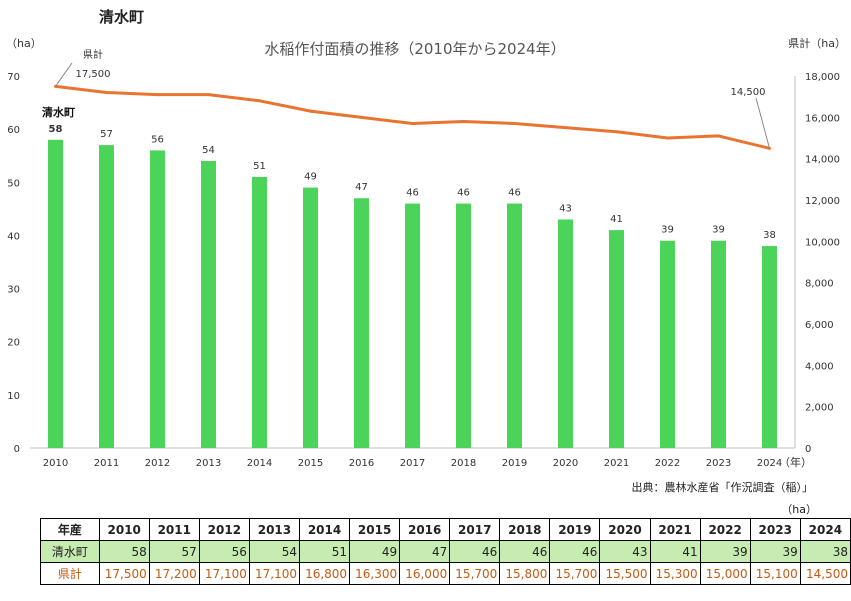 This screenshot has width=851, height=601. What do you see at coordinates (174, 551) in the screenshot?
I see `table-cell: 57` at bounding box center [174, 551].